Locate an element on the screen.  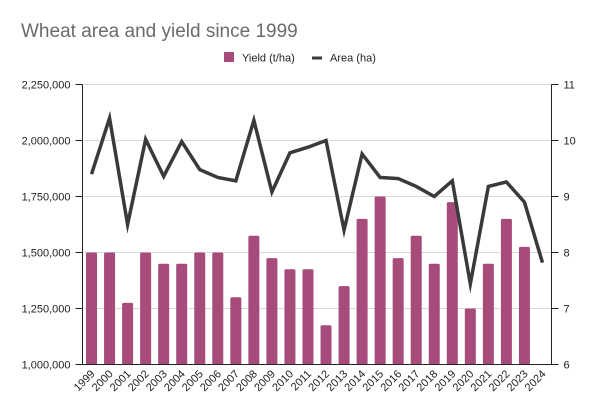
chart-title: Wheat area and yield since 1999 is located at coordinates (159, 31).